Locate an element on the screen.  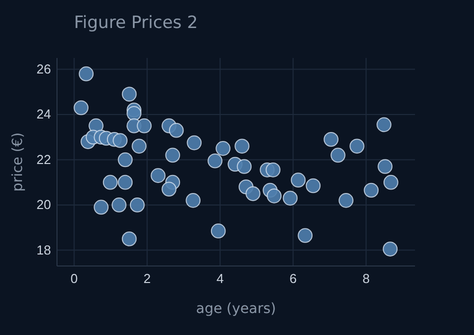
y-axis-title: price (€) is located at coordinates (18, 162).